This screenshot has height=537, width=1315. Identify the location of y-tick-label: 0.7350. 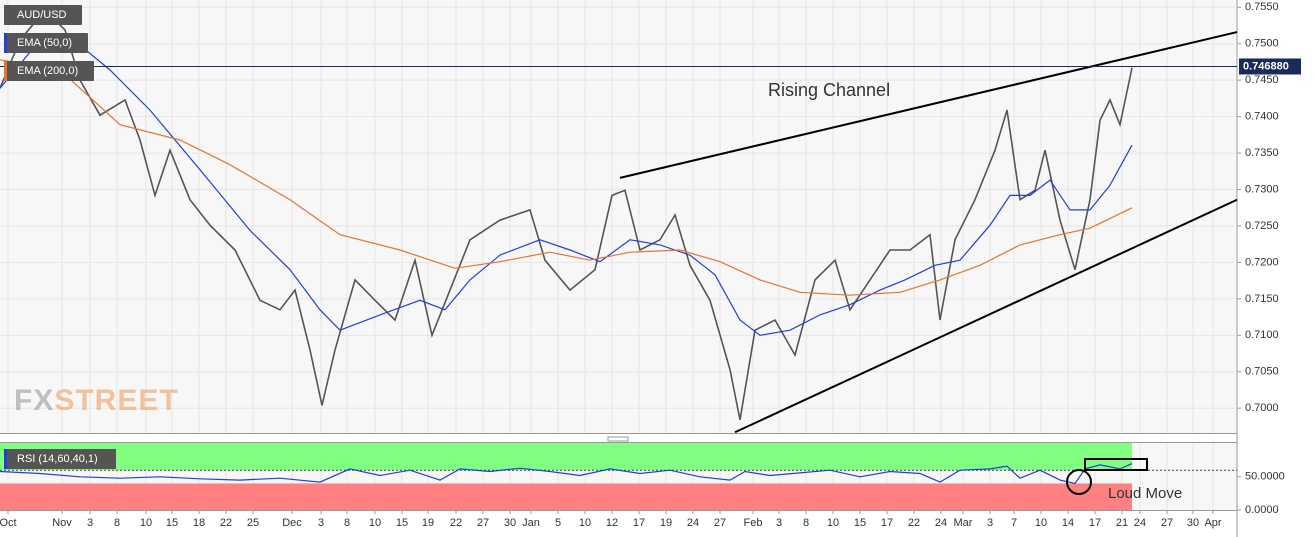
(1262, 153).